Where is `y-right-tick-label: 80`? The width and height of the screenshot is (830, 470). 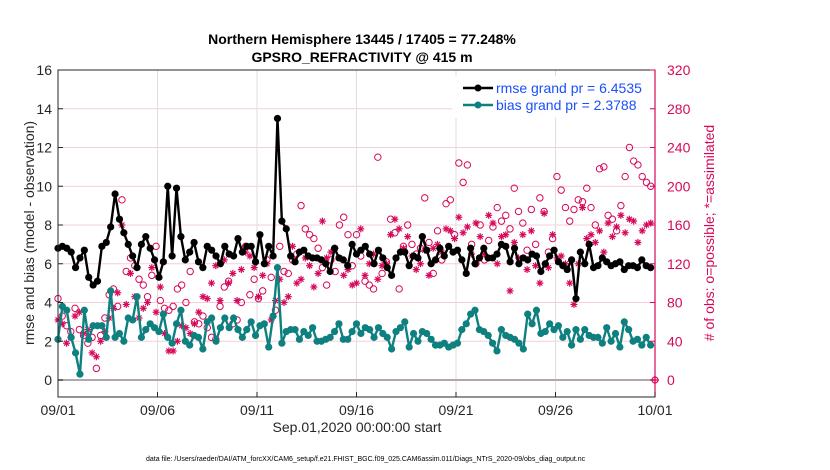 y-right-tick-label: 80 is located at coordinates (675, 303).